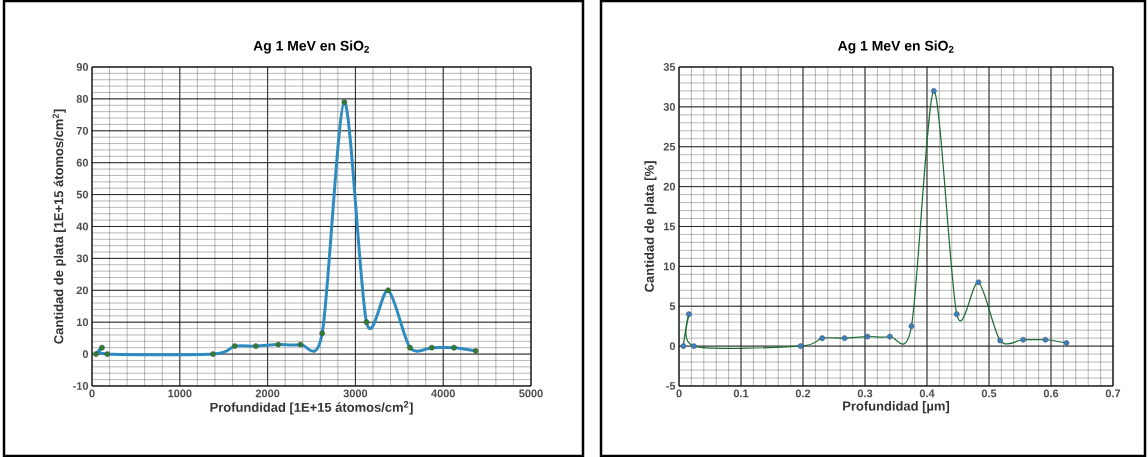  I want to click on x-axis-title: Profundidad [µm], so click(896, 407).